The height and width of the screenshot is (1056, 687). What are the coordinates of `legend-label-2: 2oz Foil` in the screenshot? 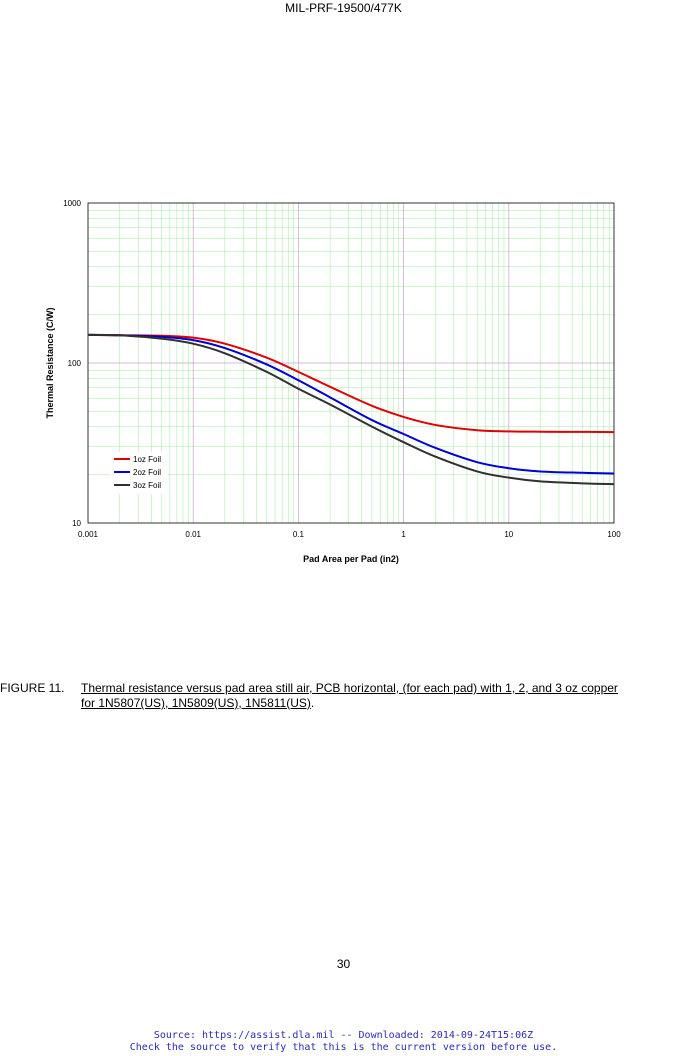 It's located at (147, 472).